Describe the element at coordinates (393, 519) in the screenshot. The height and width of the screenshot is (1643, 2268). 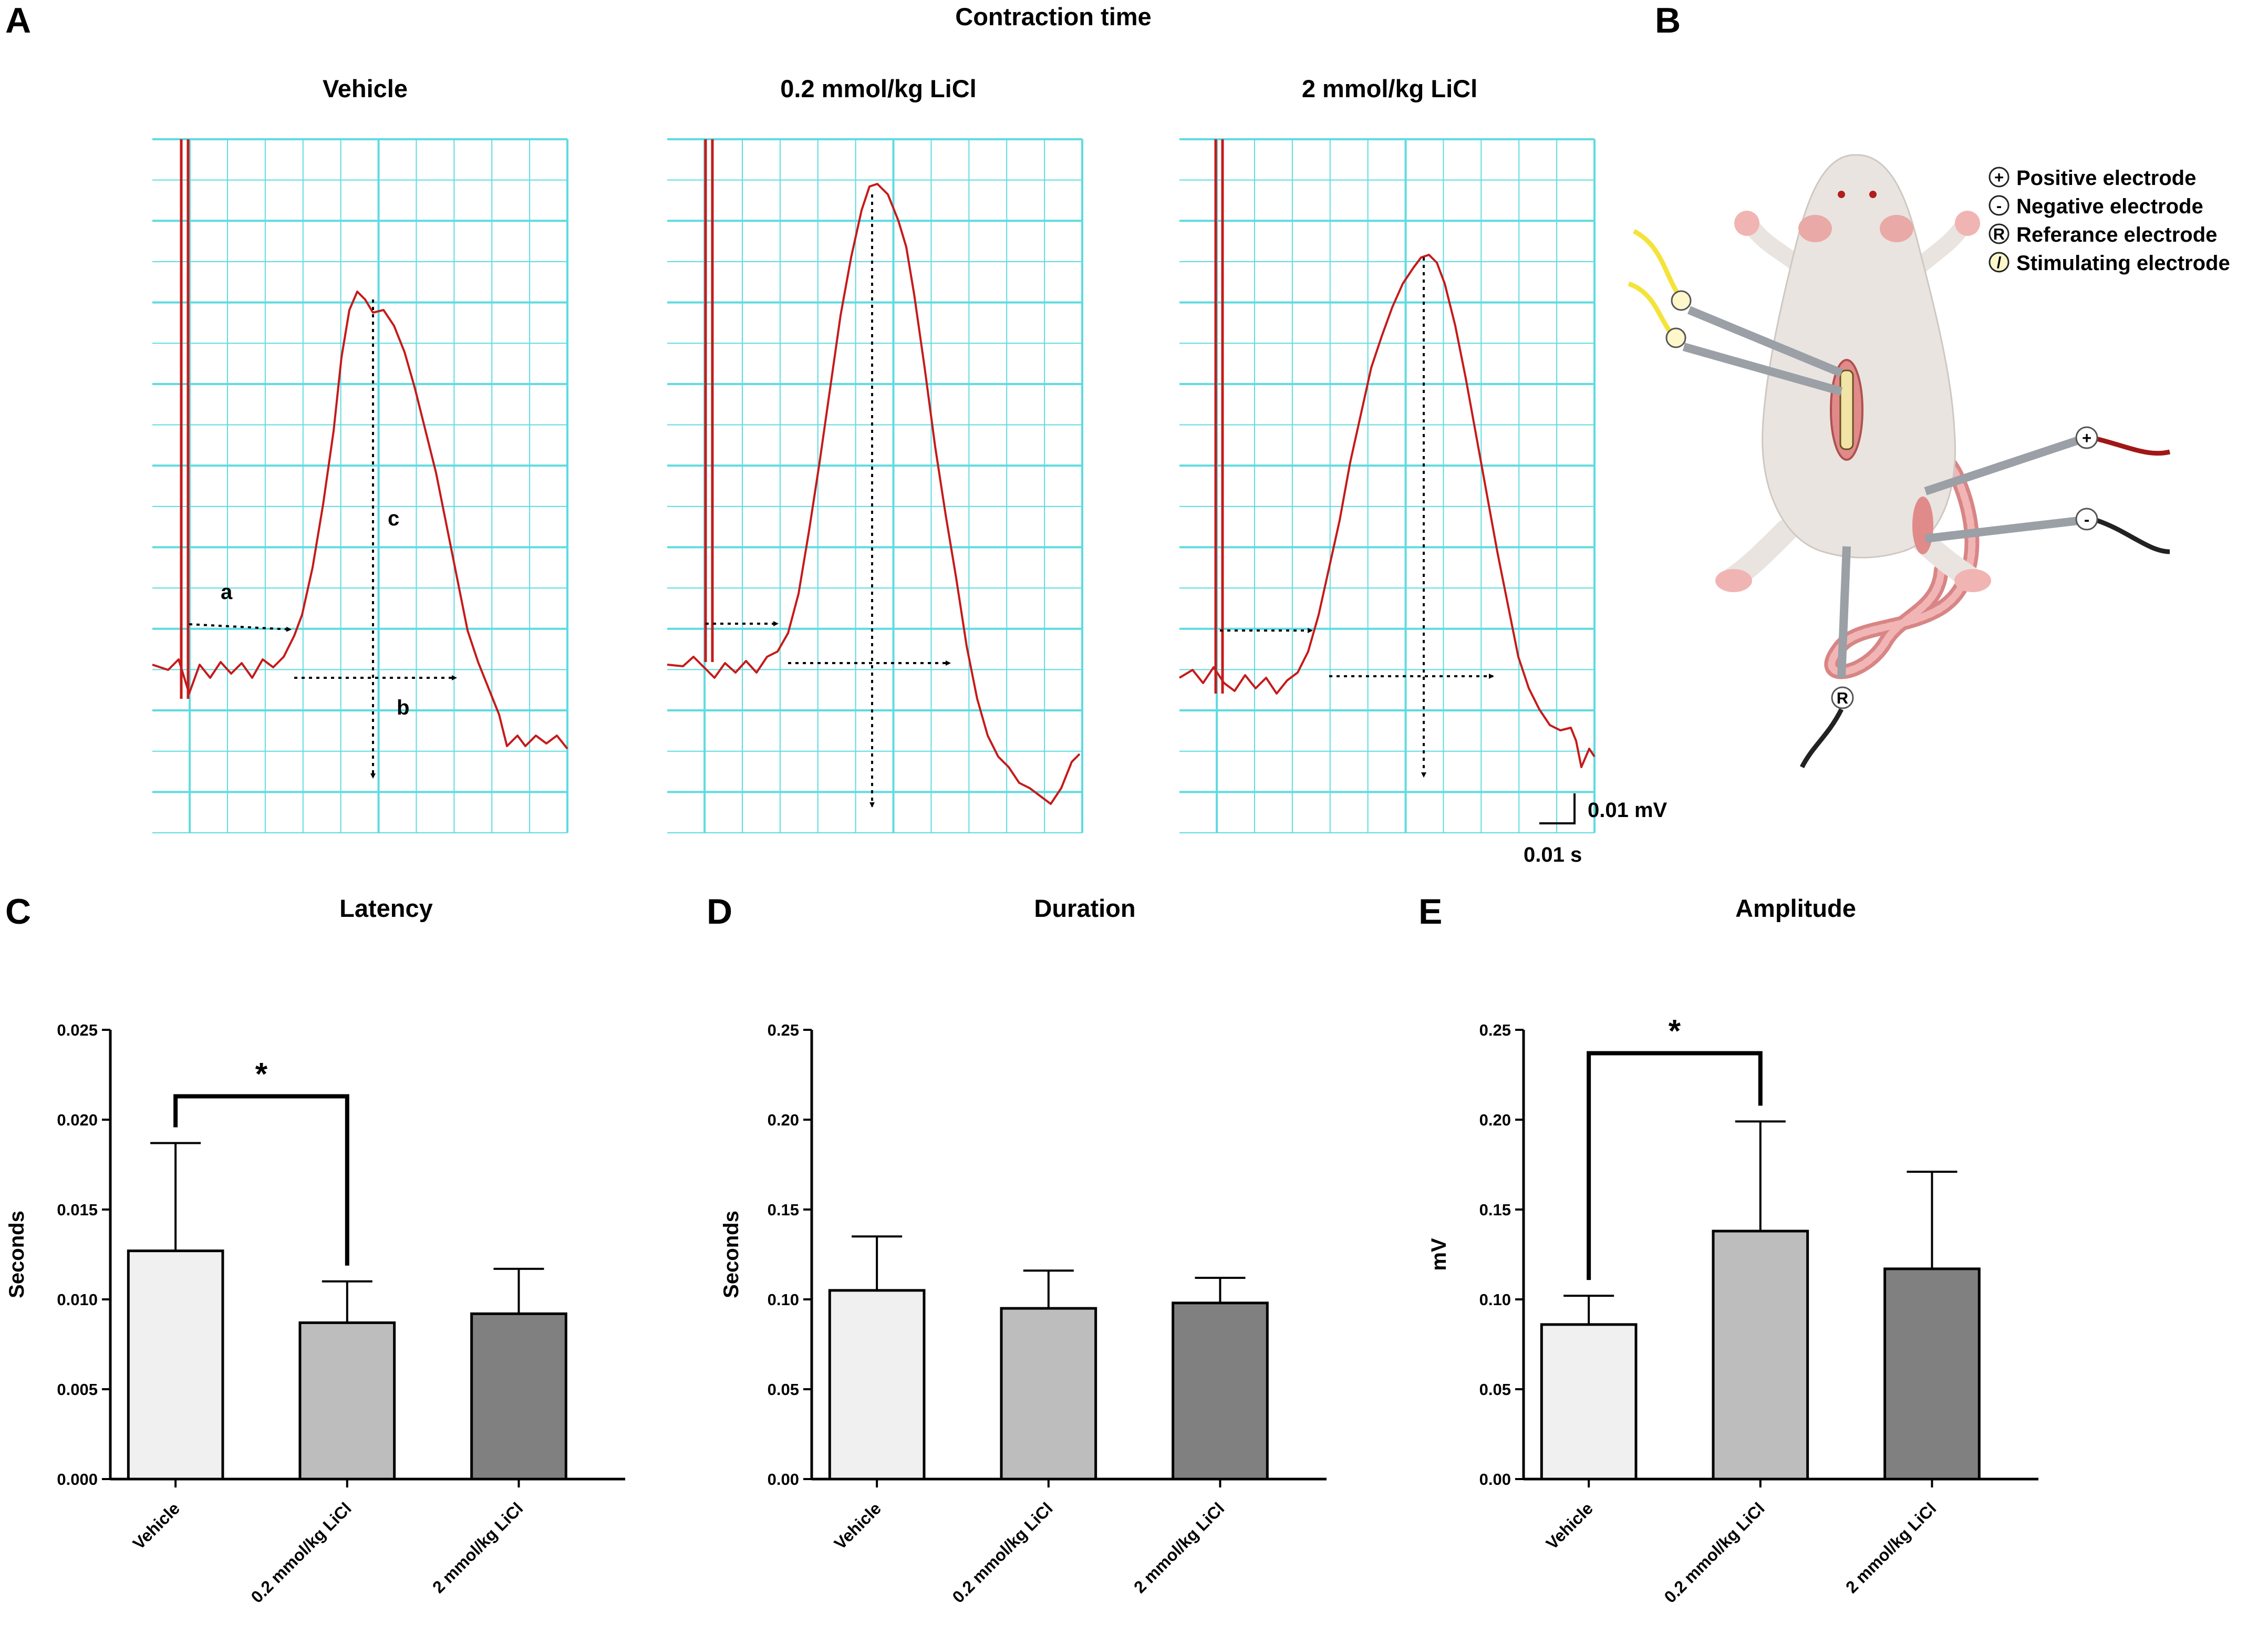
I see `trace-label-c: c` at that location.